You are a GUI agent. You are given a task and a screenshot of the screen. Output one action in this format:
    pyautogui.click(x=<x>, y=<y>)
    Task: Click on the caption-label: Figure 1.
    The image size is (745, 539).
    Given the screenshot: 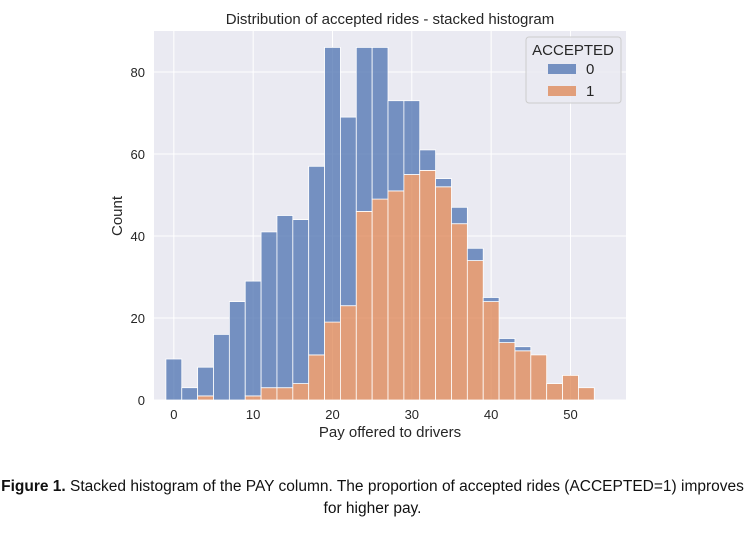 What is the action you would take?
    pyautogui.click(x=33, y=486)
    